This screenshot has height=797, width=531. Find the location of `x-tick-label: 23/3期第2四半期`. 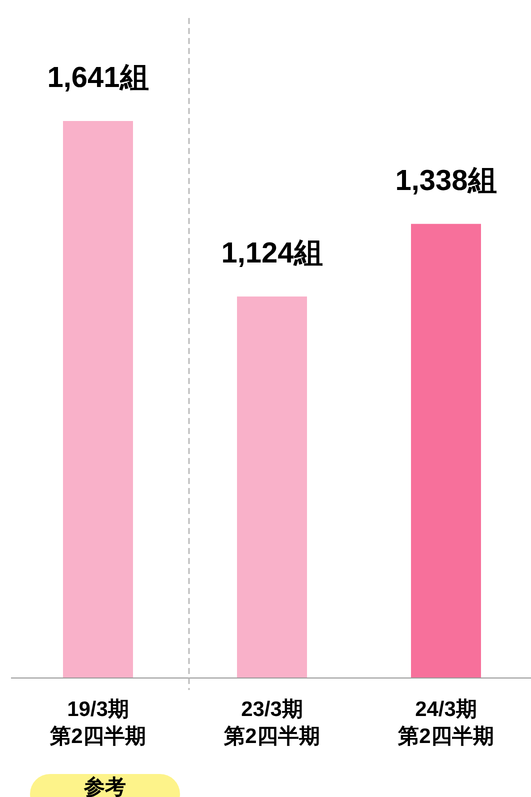

x-tick-label: 23/3期第2四半期 is located at coordinates (271, 723).